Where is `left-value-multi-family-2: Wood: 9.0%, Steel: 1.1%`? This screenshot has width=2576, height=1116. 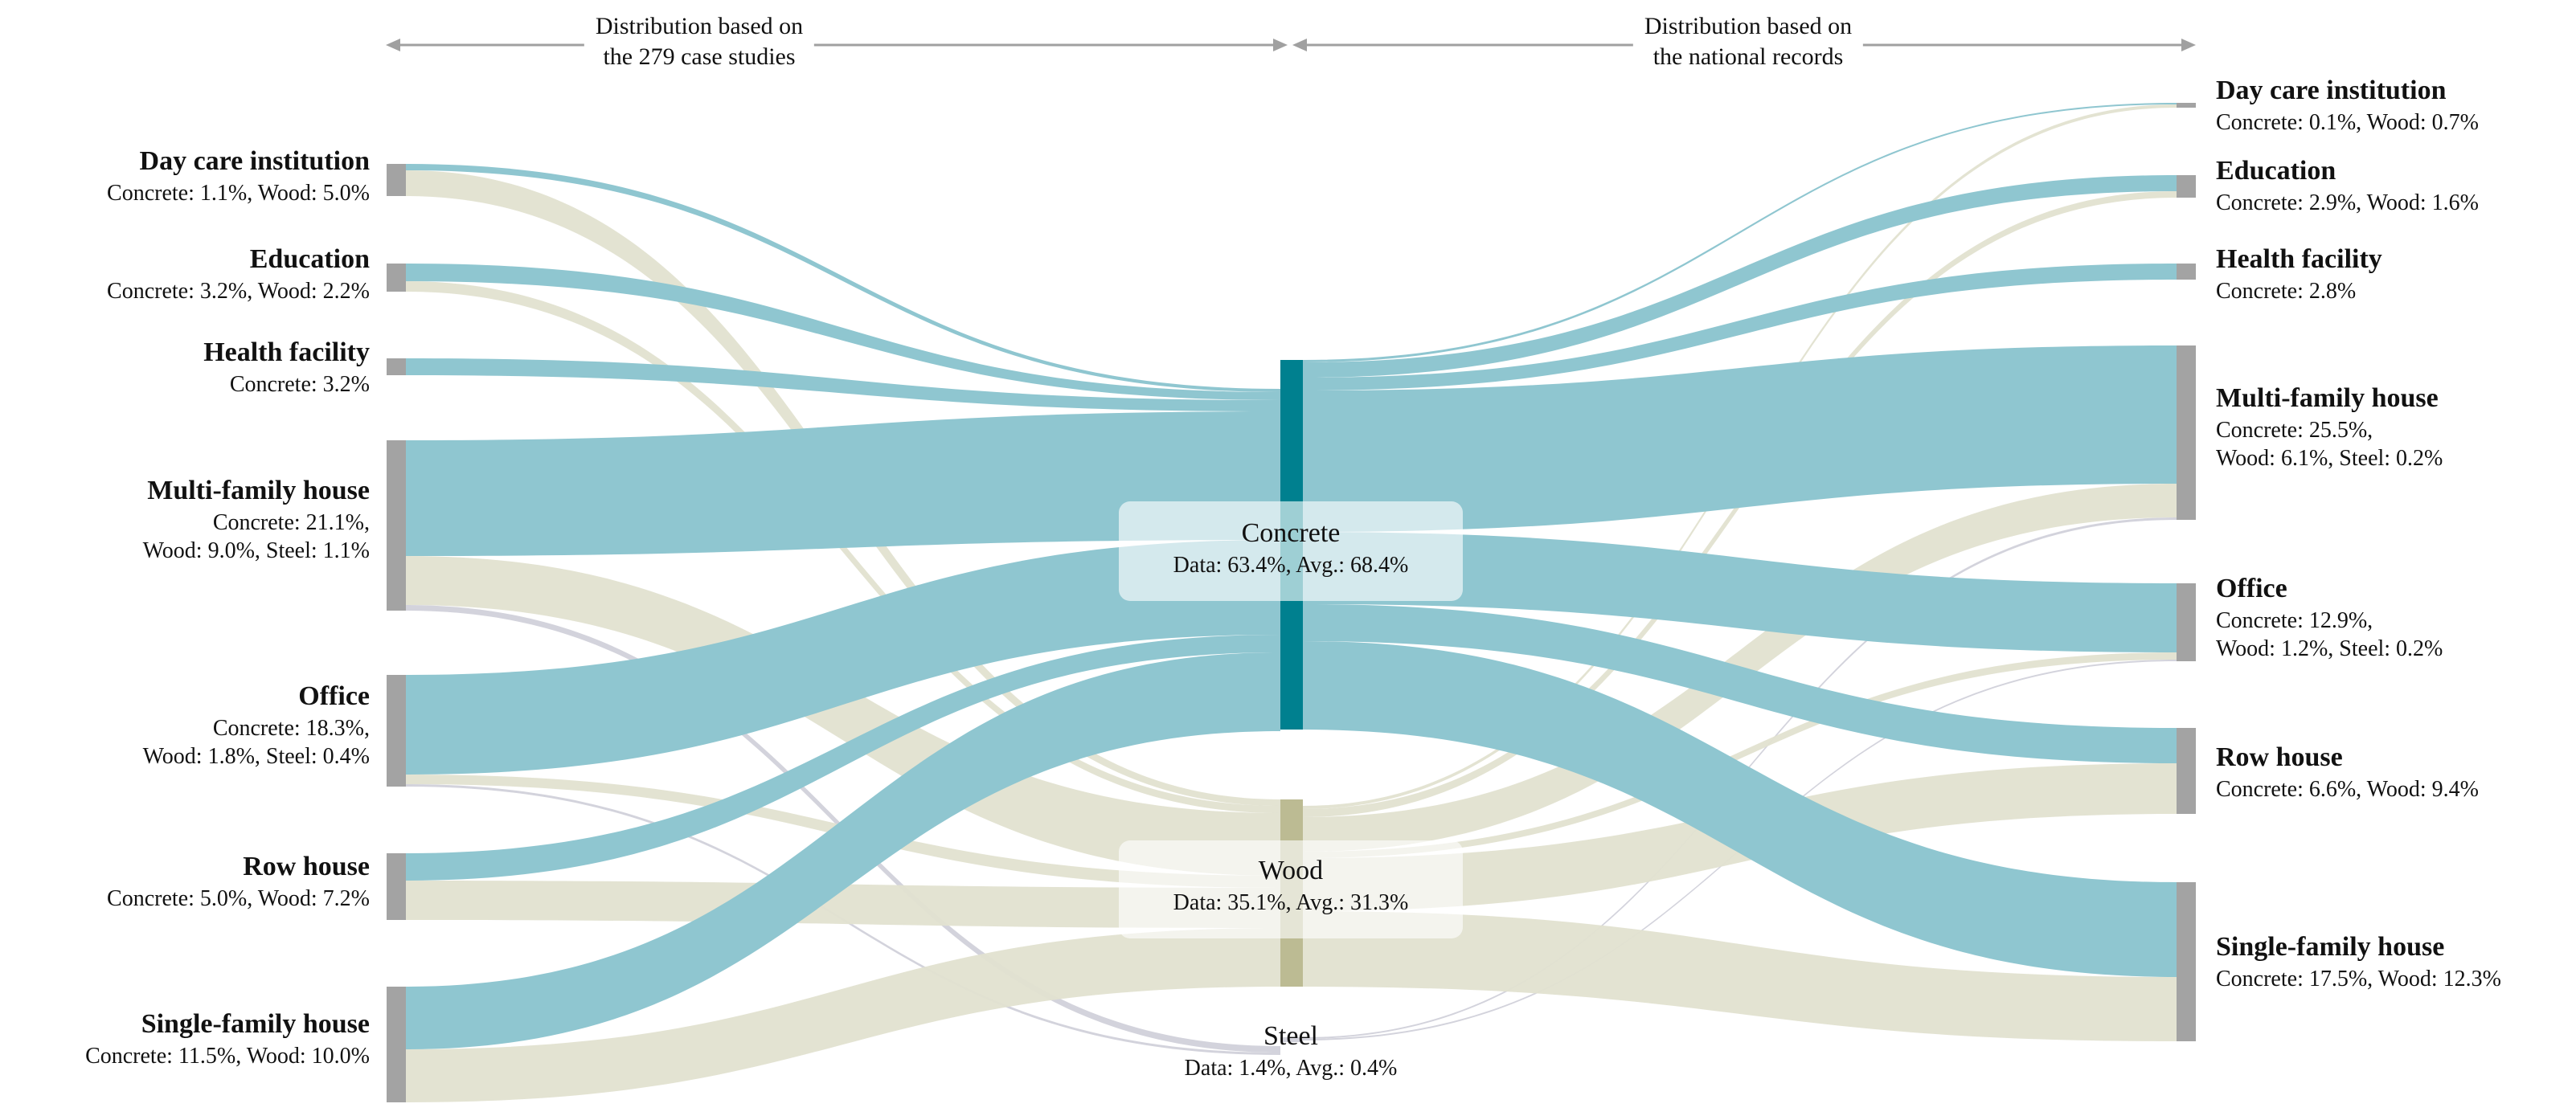 left-value-multi-family-2: Wood: 9.0%, Steel: 1.1% is located at coordinates (256, 550).